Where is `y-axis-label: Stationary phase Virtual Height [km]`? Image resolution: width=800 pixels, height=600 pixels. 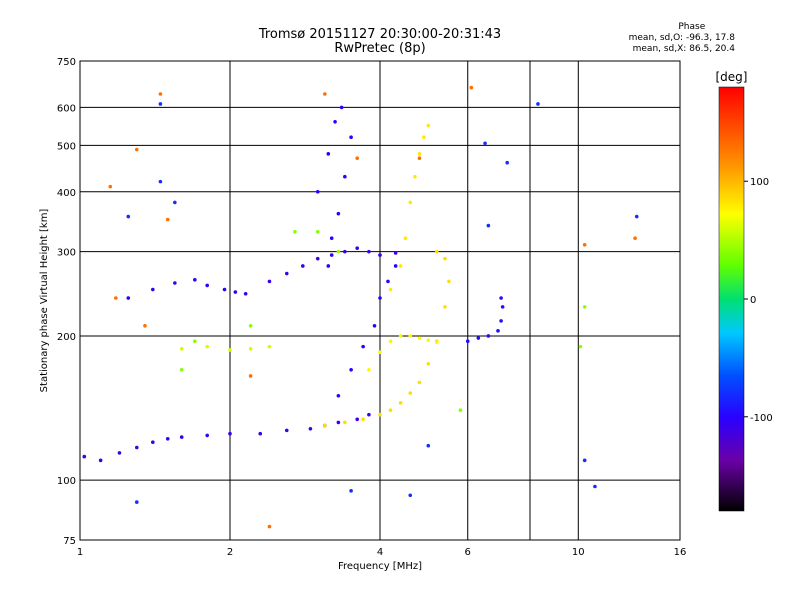 y-axis-label: Stationary phase Virtual Height [km] is located at coordinates (44, 301).